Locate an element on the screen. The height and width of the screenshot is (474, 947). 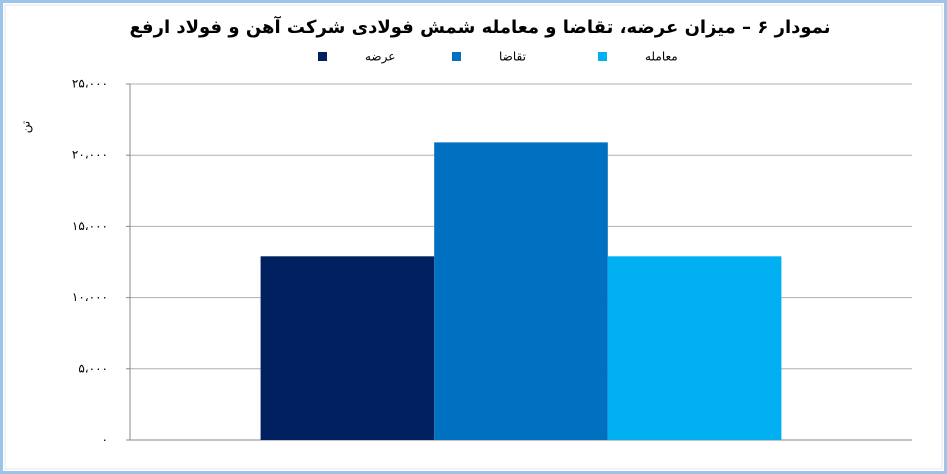
y-tick-label: ۲۰،۰۰۰ is located at coordinates (90, 155).